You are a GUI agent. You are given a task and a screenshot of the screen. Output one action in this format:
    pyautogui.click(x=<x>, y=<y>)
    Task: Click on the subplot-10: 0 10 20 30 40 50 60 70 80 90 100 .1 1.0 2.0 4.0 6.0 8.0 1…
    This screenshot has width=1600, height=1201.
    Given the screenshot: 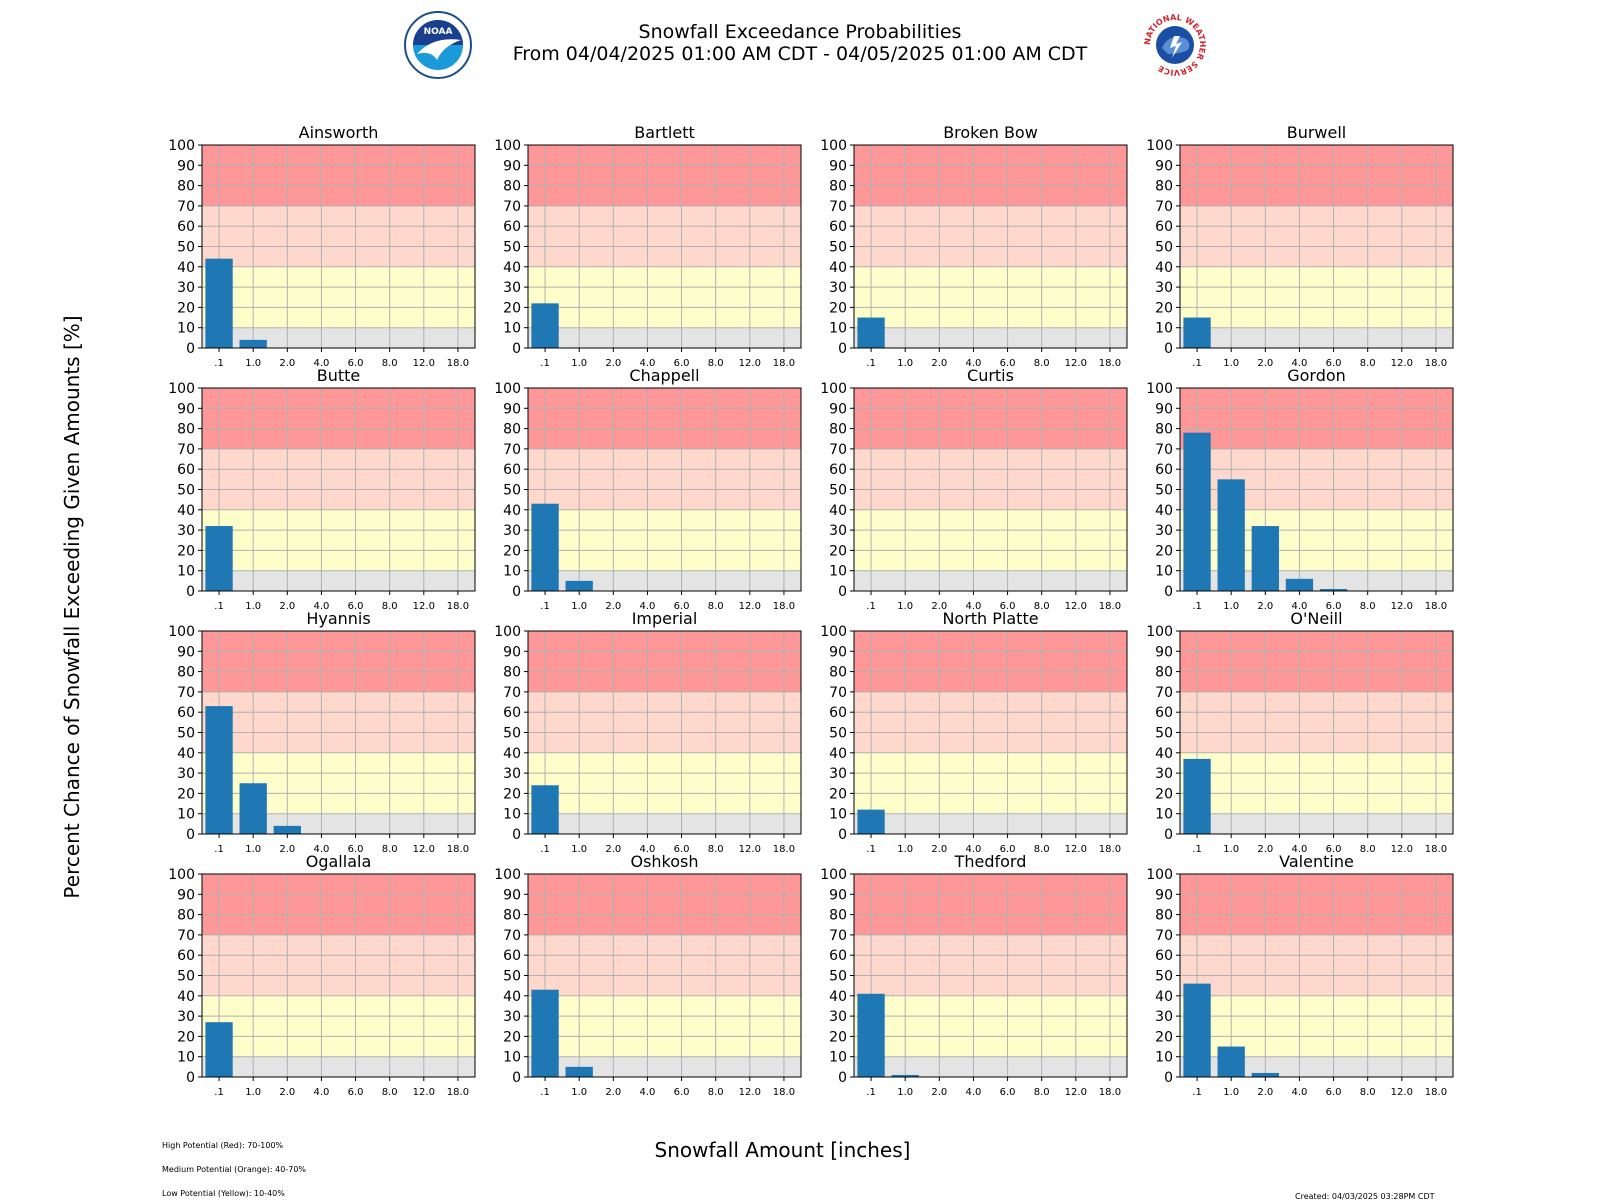 What is the action you would take?
    pyautogui.click(x=974, y=732)
    